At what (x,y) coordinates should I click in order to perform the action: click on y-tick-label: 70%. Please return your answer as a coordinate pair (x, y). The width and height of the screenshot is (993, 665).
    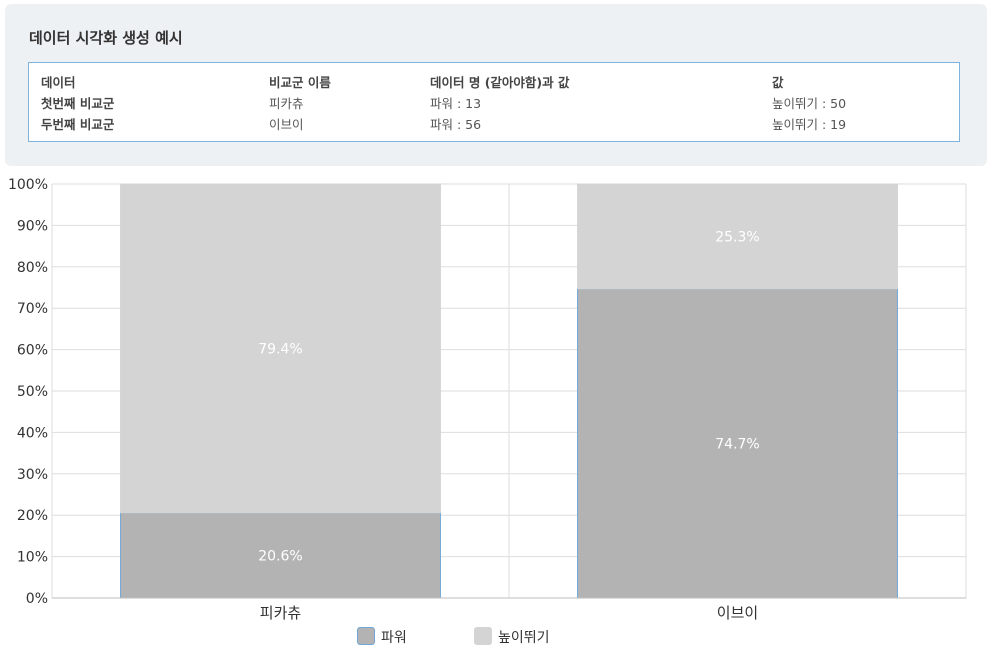
    Looking at the image, I should click on (32, 309).